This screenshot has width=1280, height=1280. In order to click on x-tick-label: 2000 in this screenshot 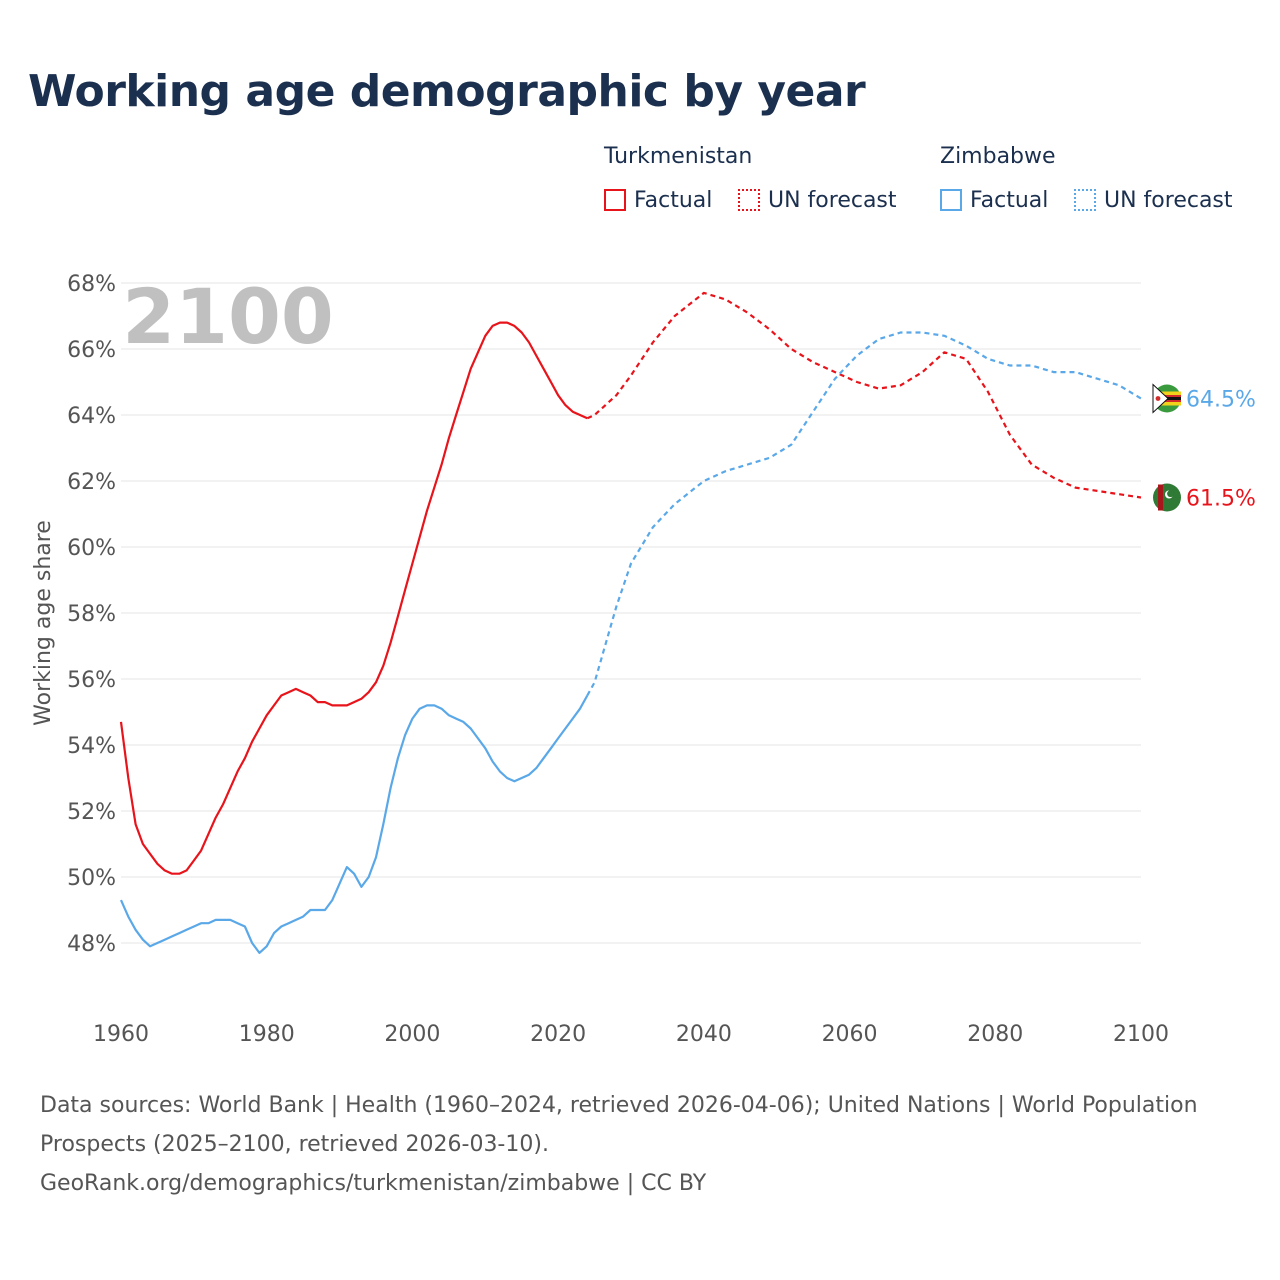, I will do `click(412, 1034)`.